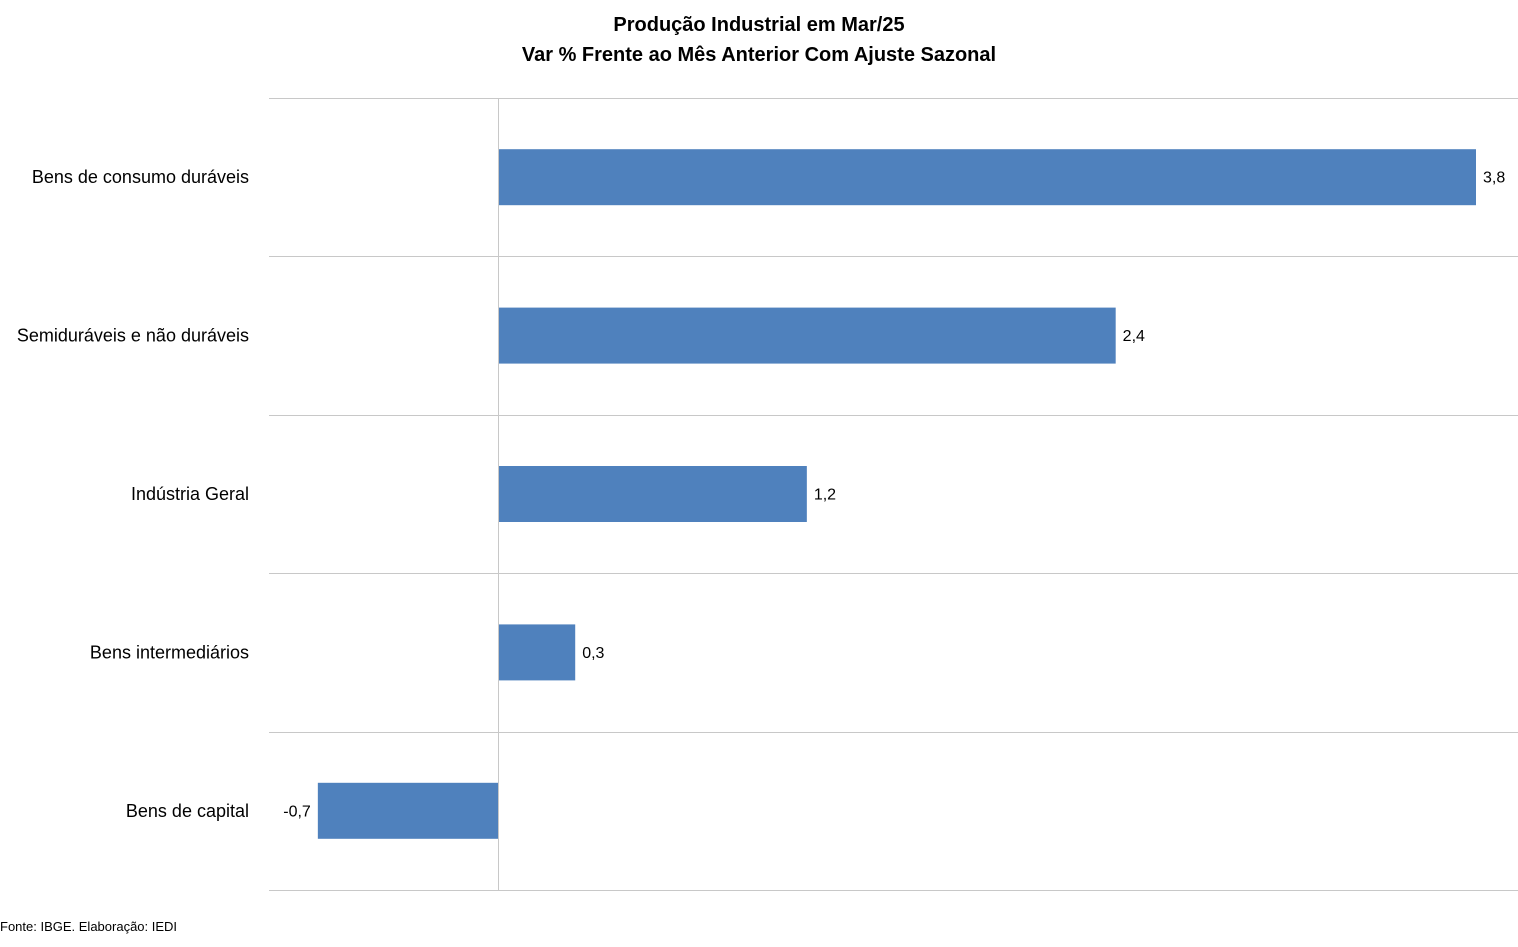 This screenshot has height=947, width=1518. Describe the element at coordinates (133, 336) in the screenshot. I see `category-label: Semiduráveis e não duráveis` at that location.